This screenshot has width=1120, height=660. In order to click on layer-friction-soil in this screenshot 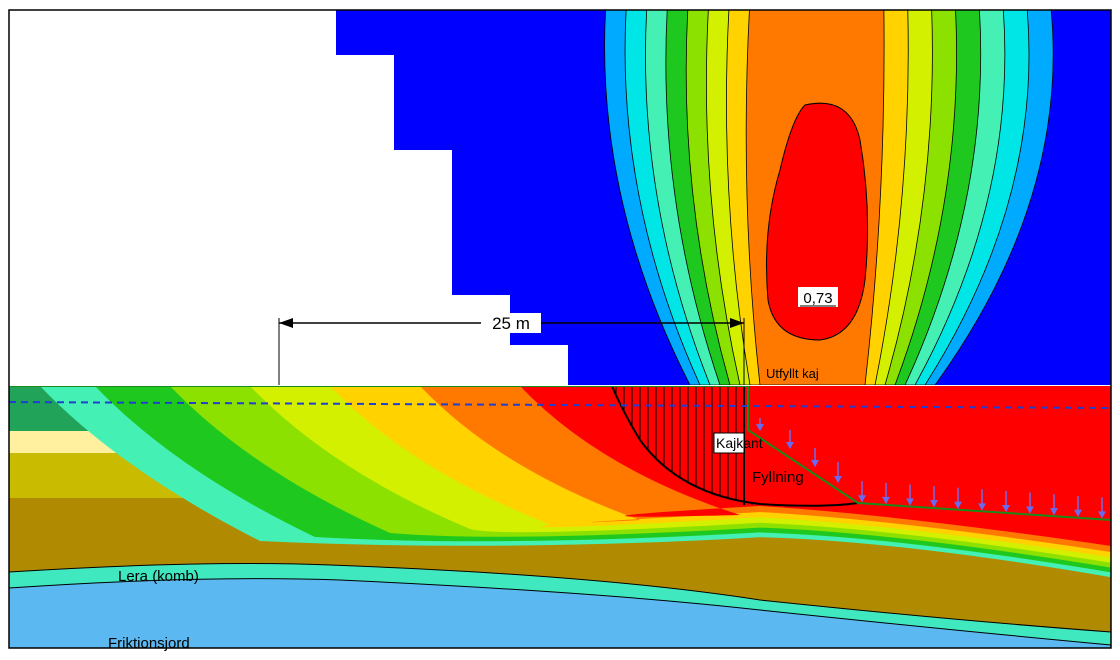, I will do `click(560, 613)`.